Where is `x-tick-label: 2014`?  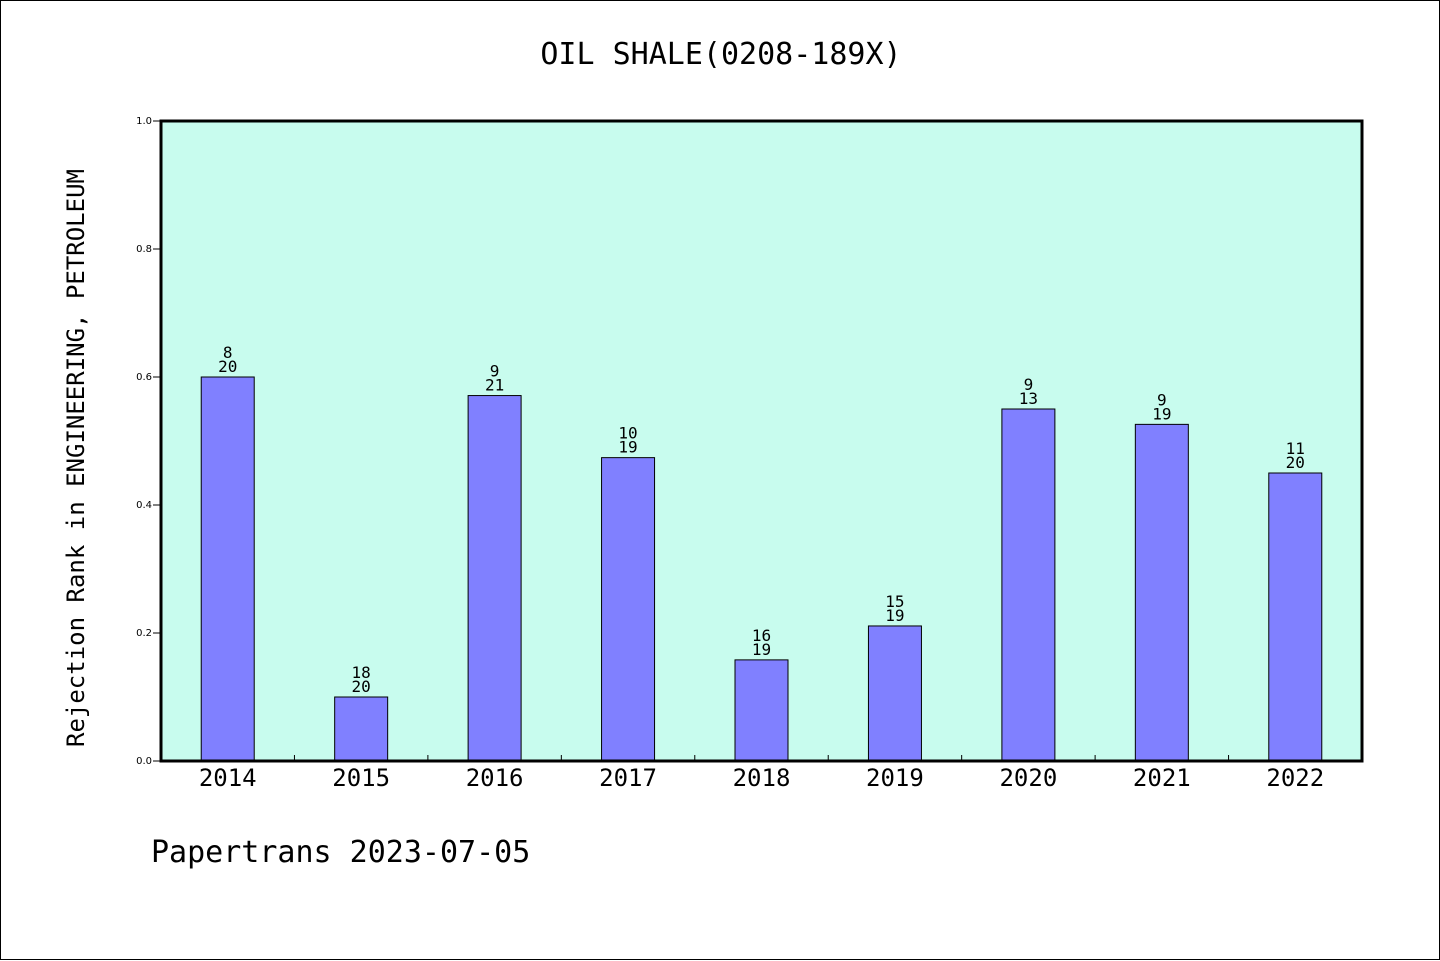
x-tick-label: 2014 is located at coordinates (228, 778).